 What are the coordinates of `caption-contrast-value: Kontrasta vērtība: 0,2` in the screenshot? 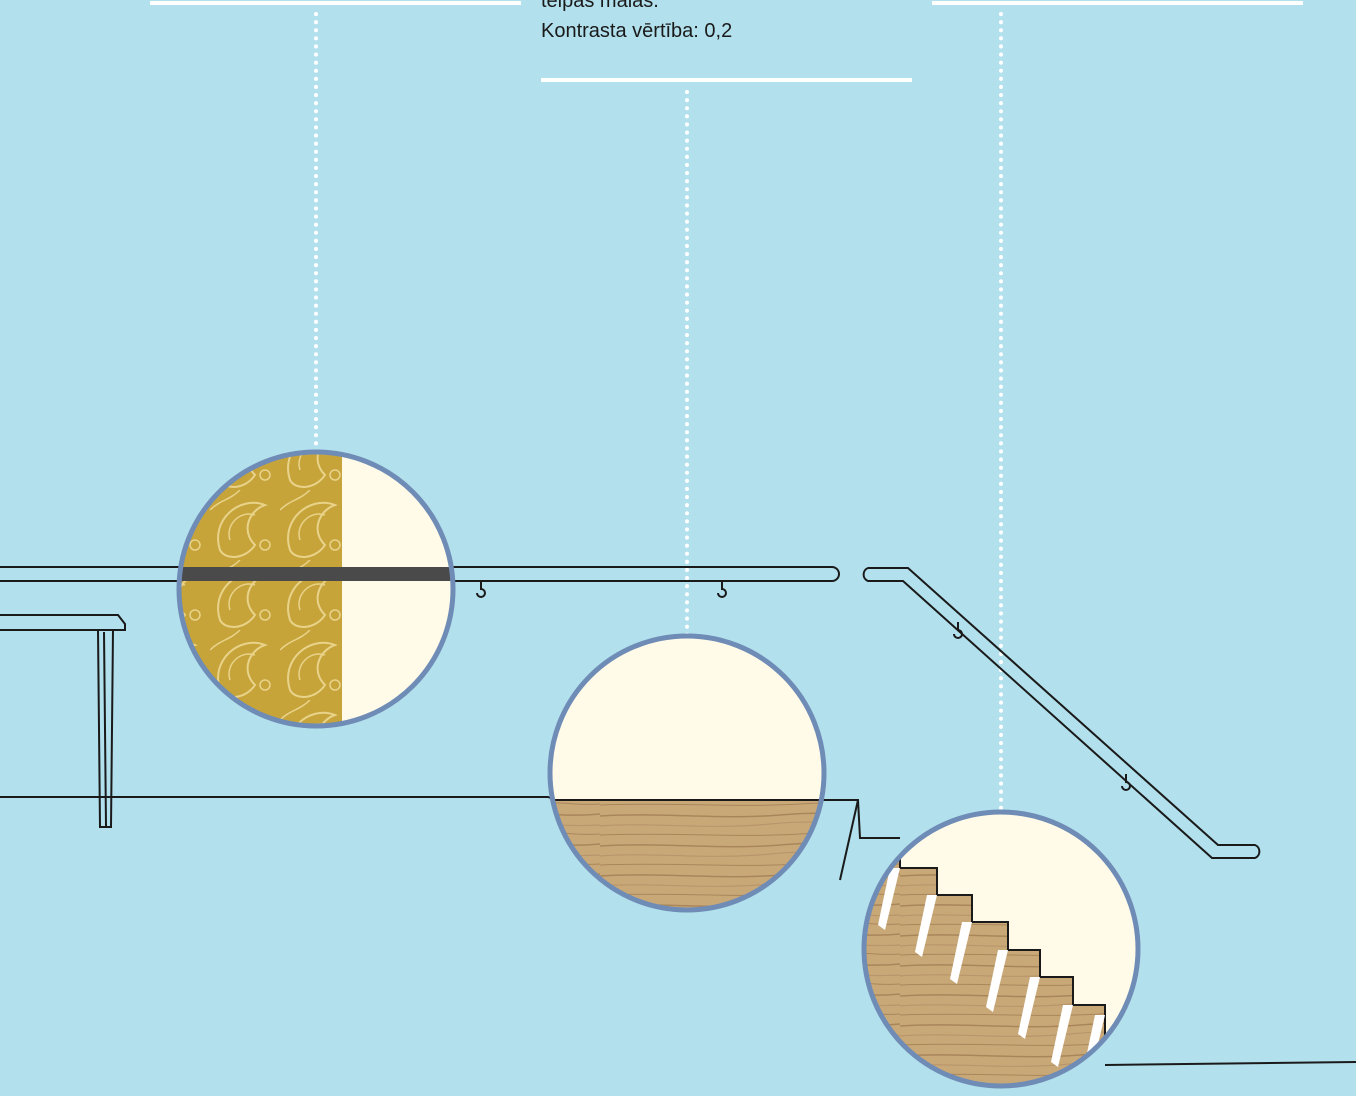 It's located at (637, 31).